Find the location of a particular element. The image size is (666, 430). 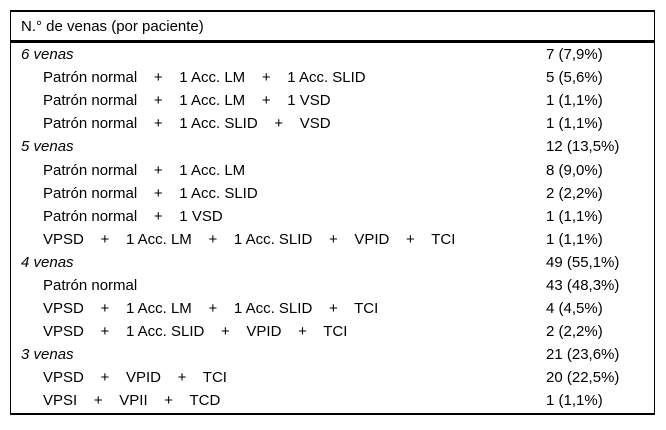

table-row: Patrón normal + 1 VSD 1 (1,1%) is located at coordinates (332, 216).